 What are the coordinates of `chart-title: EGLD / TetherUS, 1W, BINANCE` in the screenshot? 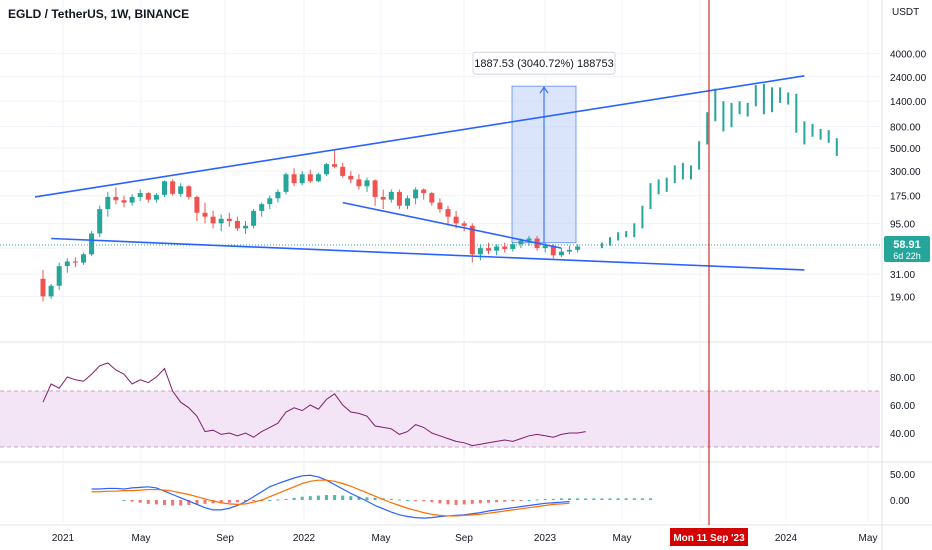 It's located at (98, 14).